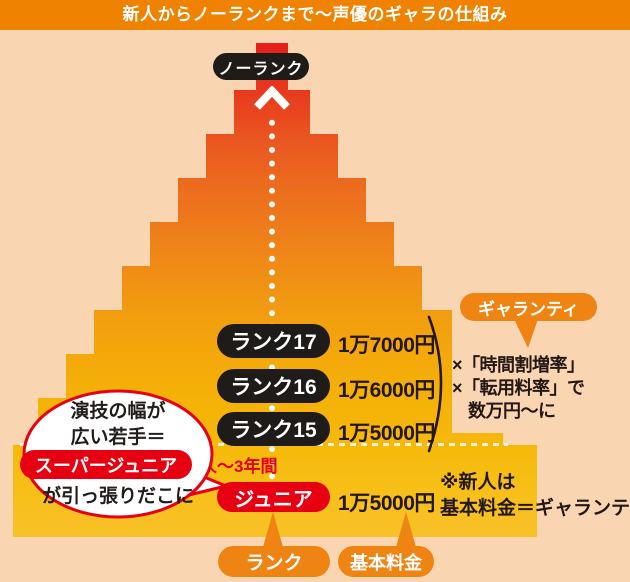 The height and width of the screenshot is (582, 630). What do you see at coordinates (435, 384) in the screenshot?
I see `bracket-icon` at bounding box center [435, 384].